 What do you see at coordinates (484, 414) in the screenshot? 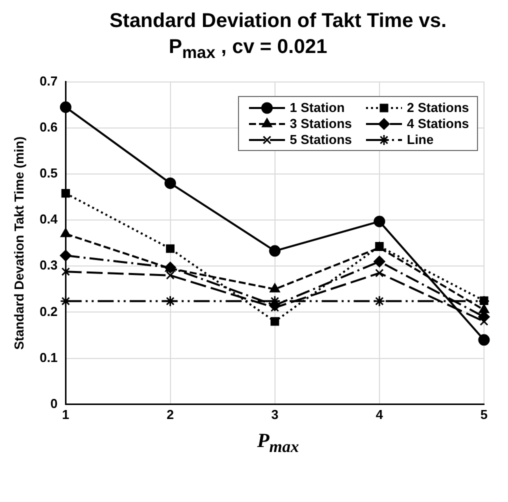
I see `x-tick-label: 5` at bounding box center [484, 414].